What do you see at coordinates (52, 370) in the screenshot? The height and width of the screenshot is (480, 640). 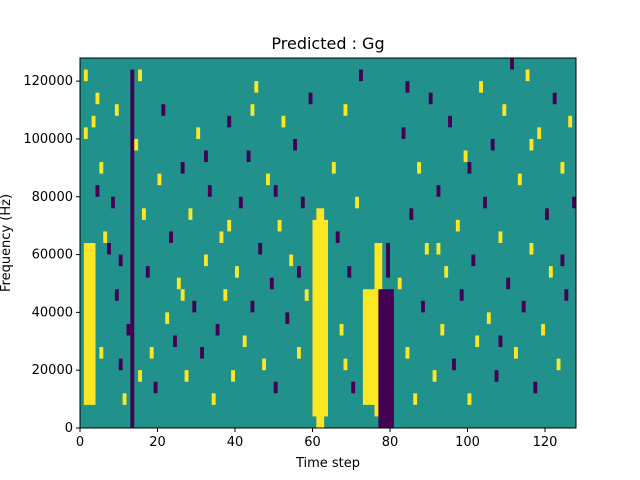 I see `y-tick-label: 20000` at bounding box center [52, 370].